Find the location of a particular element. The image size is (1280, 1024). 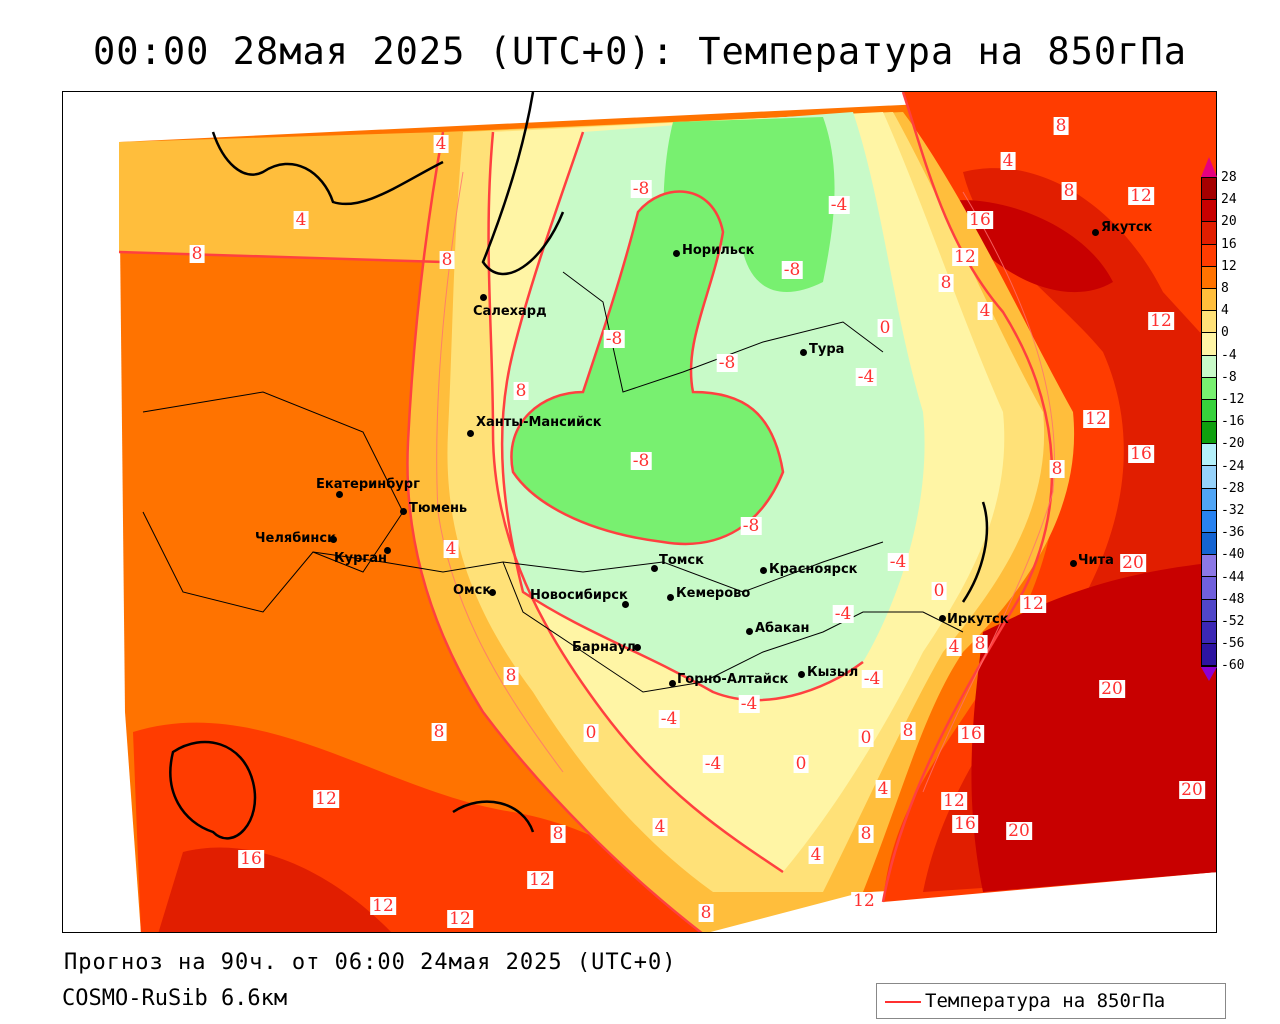

city-label: Абакан is located at coordinates (782, 628).